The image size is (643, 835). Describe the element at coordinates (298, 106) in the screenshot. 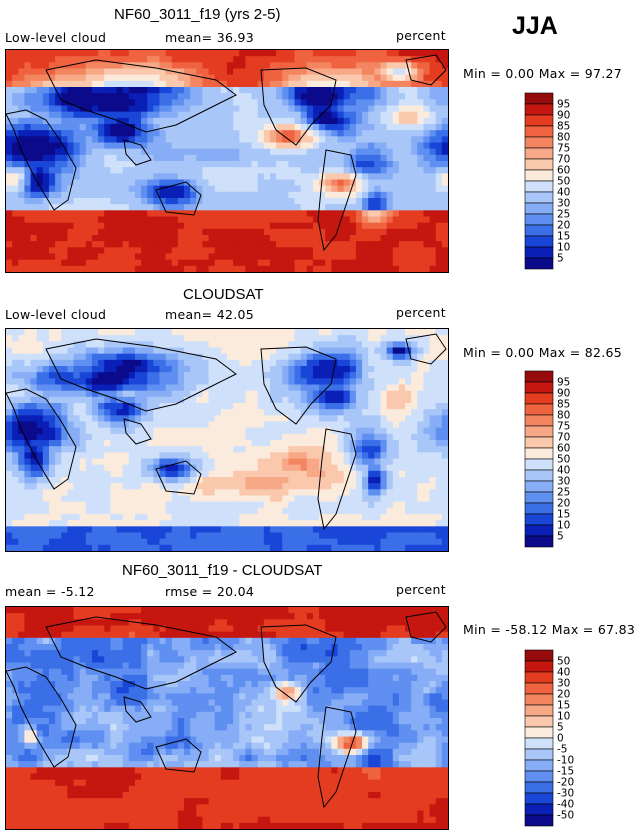

I see `panel-1-coastline` at that location.